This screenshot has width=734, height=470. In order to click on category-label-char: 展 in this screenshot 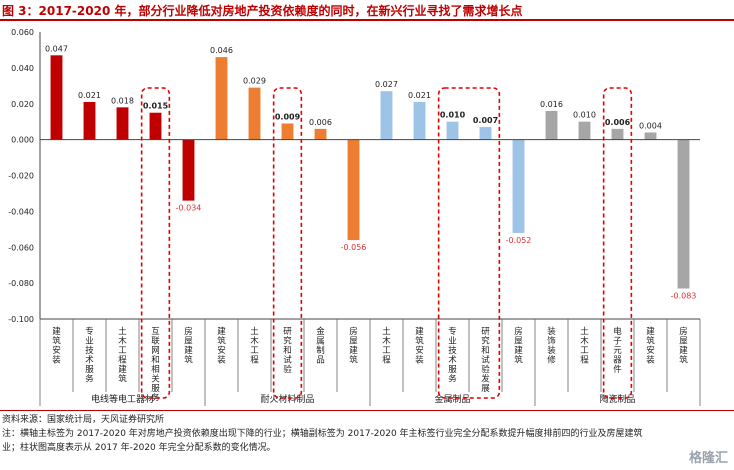, I will do `click(485, 389)`.